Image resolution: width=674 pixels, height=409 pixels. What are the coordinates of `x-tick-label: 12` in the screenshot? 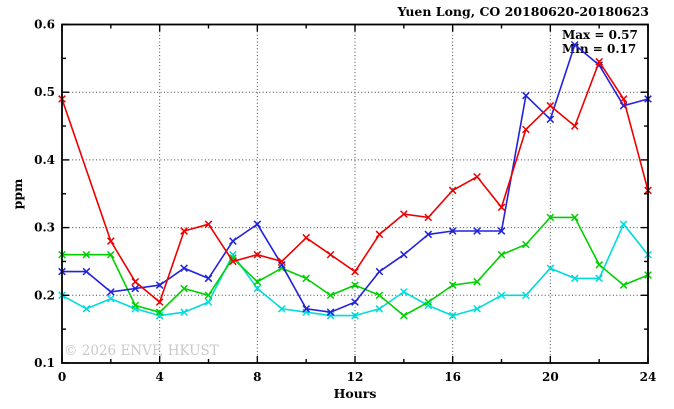 It's located at (355, 377).